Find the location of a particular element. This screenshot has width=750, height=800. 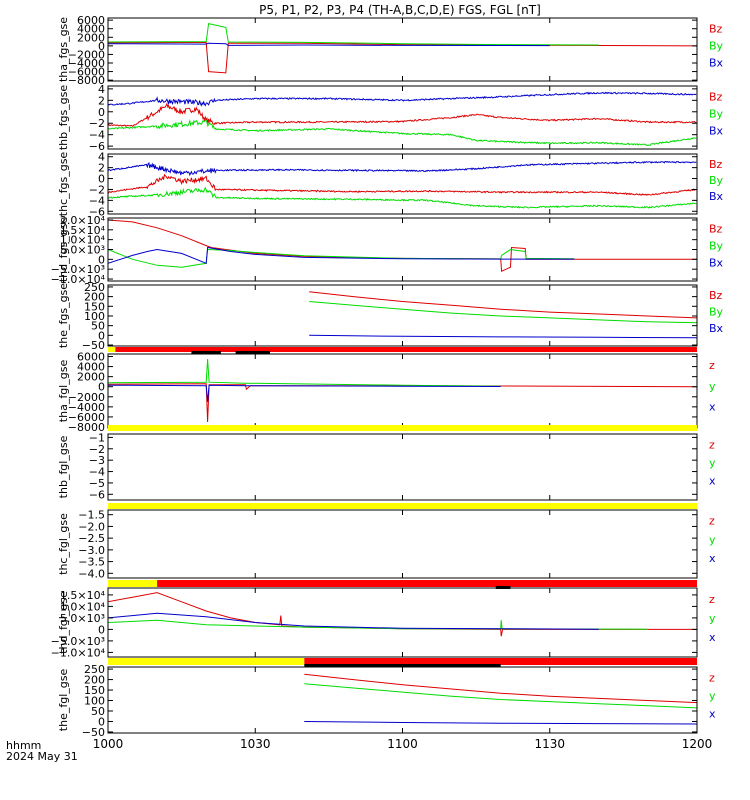

y-tick-label: −4 is located at coordinates (97, 200).